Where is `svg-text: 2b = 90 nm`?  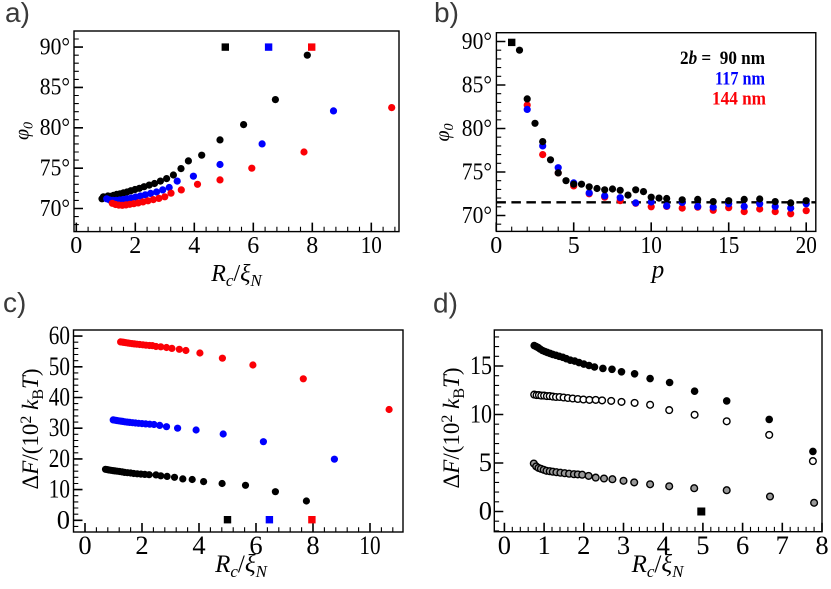 svg-text: 2b = 90 nm is located at coordinates (722, 58).